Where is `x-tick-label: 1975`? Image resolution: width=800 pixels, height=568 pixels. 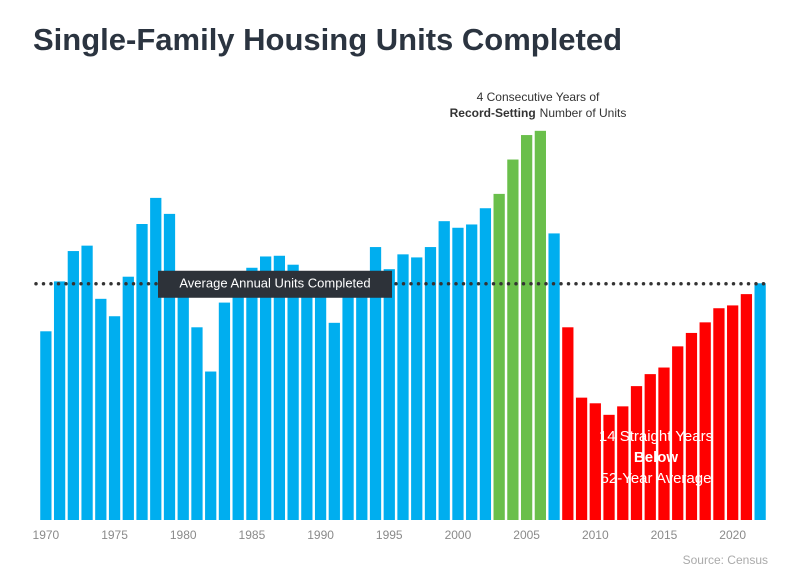 x-tick-label: 1975 is located at coordinates (114, 535).